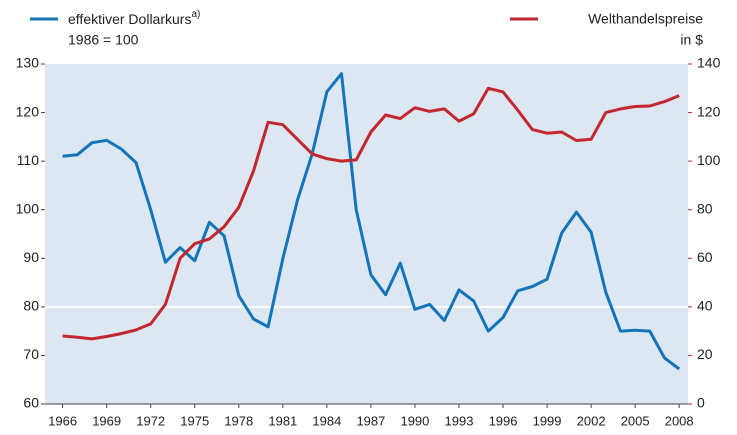 The width and height of the screenshot is (737, 435). What do you see at coordinates (709, 63) in the screenshot?
I see `y2-tick-label: 140` at bounding box center [709, 63].